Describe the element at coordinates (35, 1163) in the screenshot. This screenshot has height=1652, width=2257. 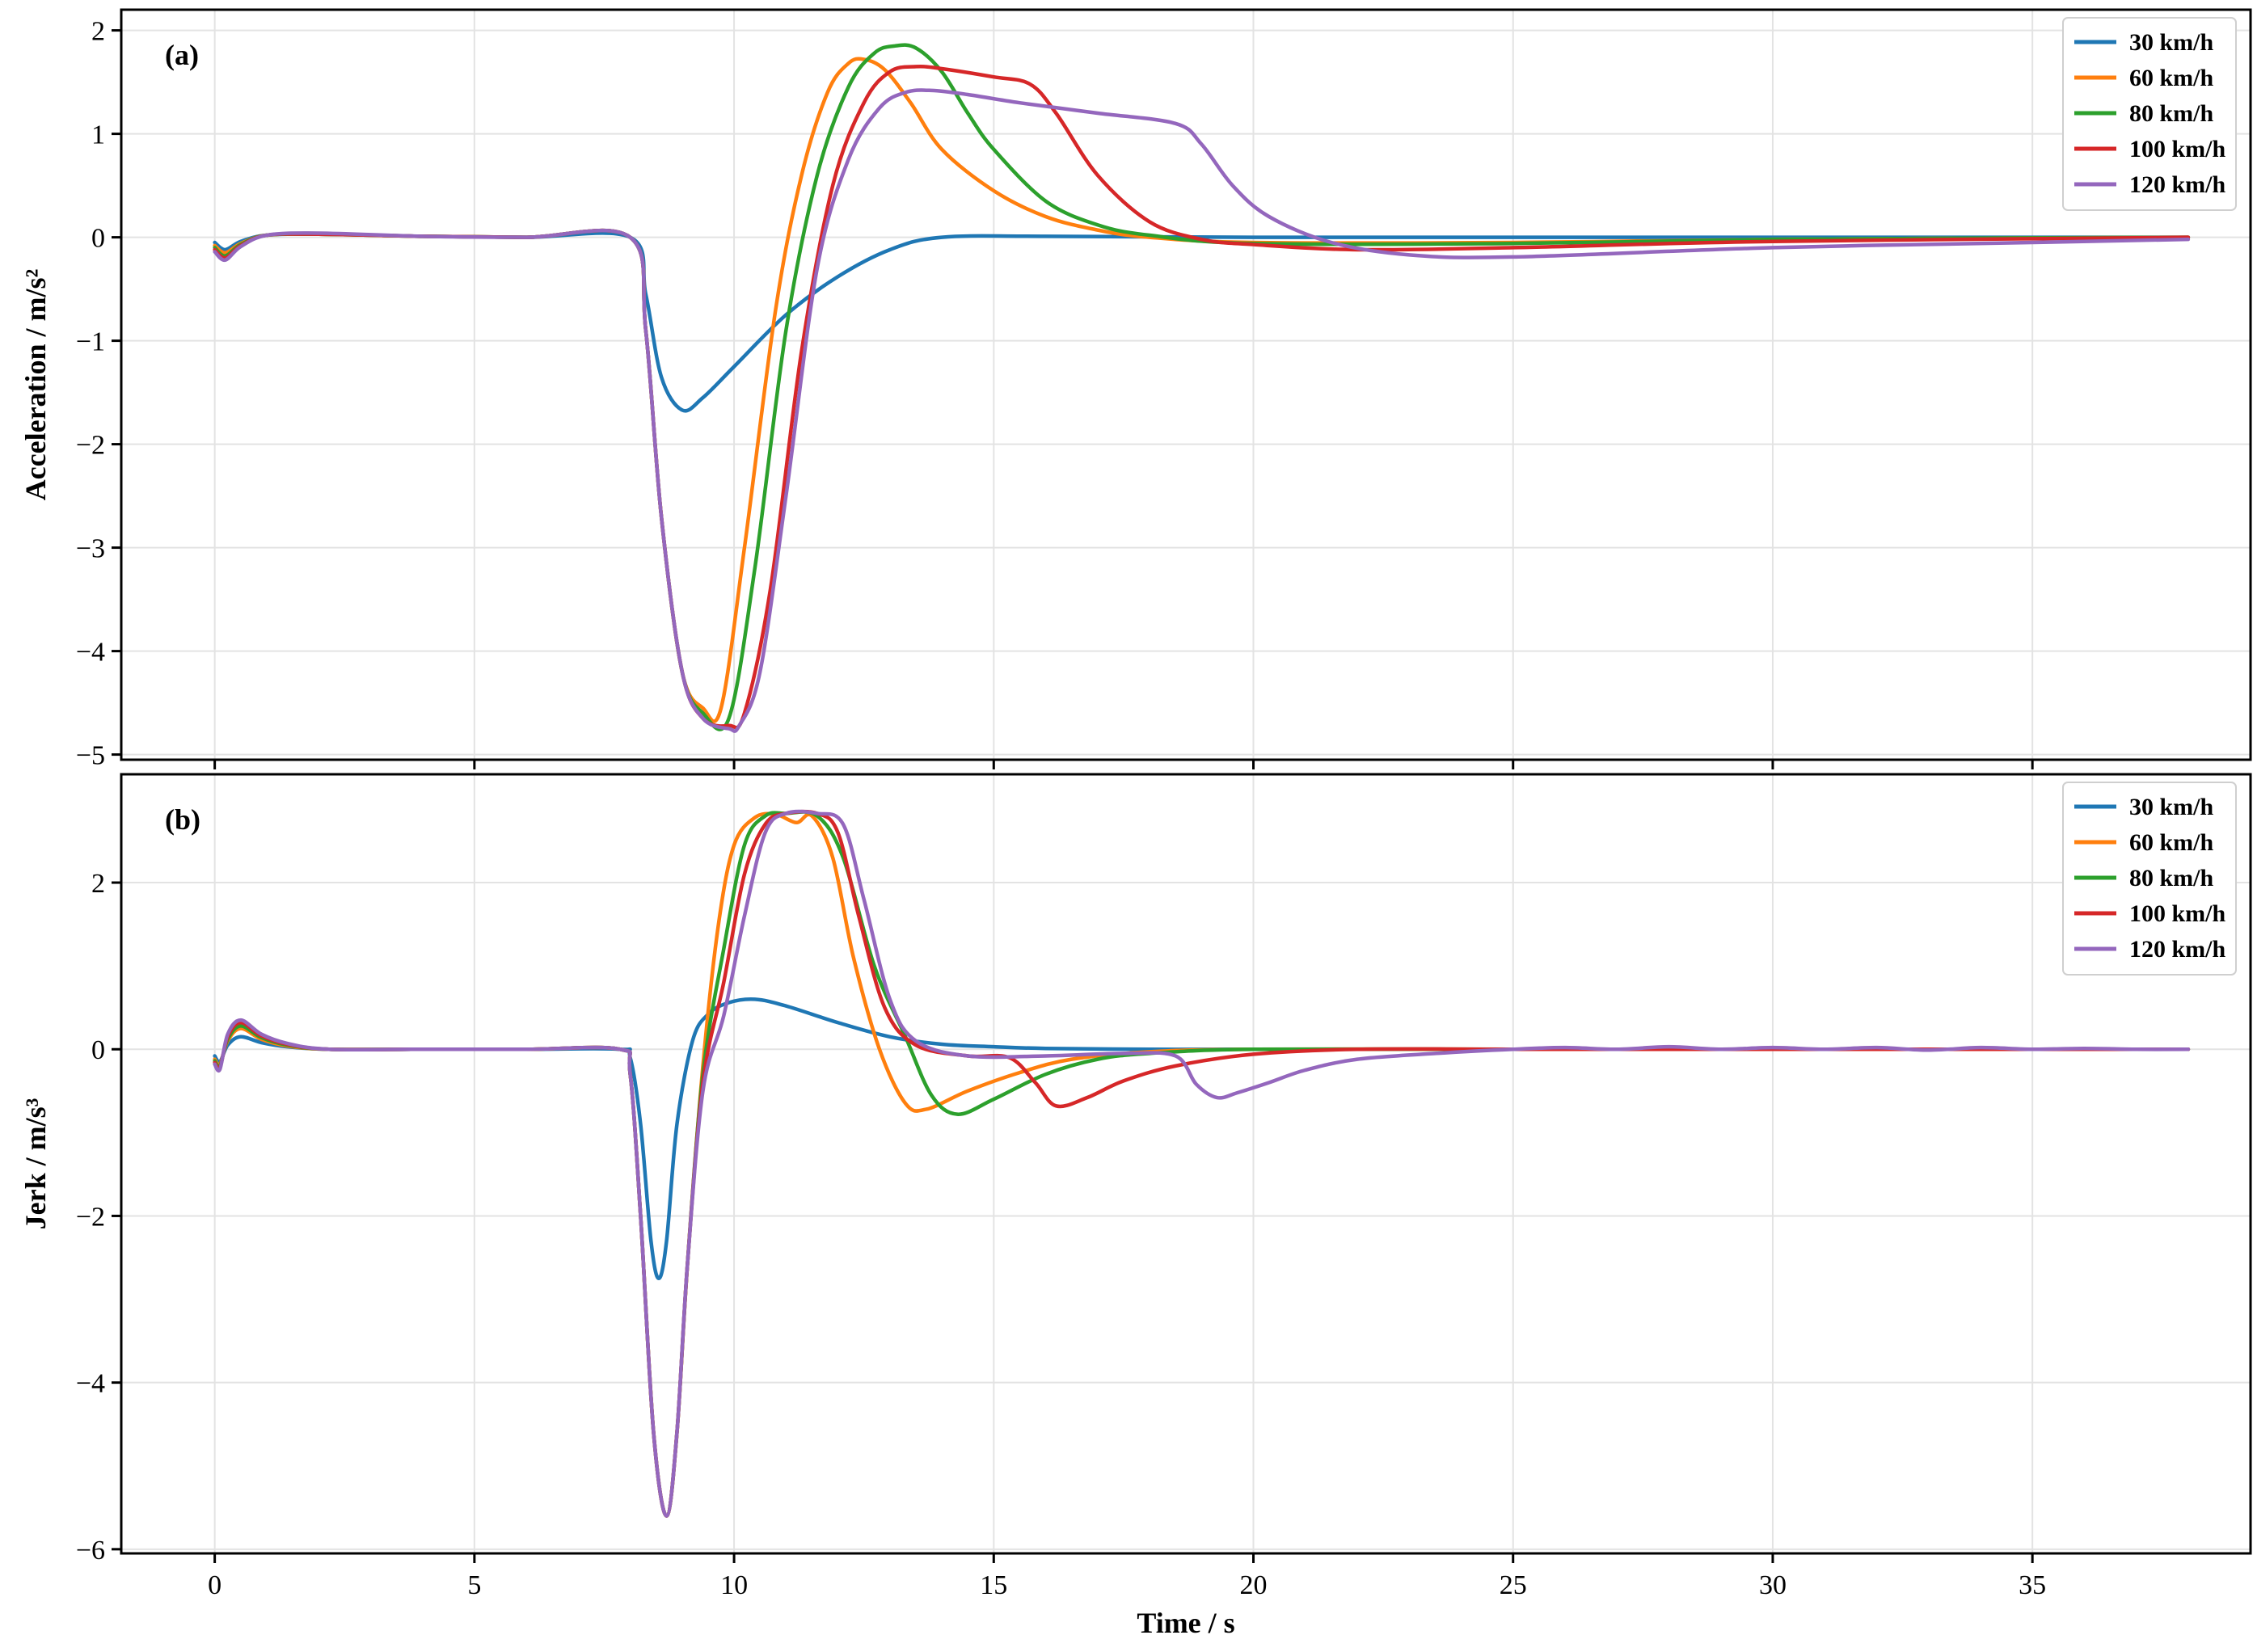
I see `y-axis-label: Jerk / m/s³` at that location.